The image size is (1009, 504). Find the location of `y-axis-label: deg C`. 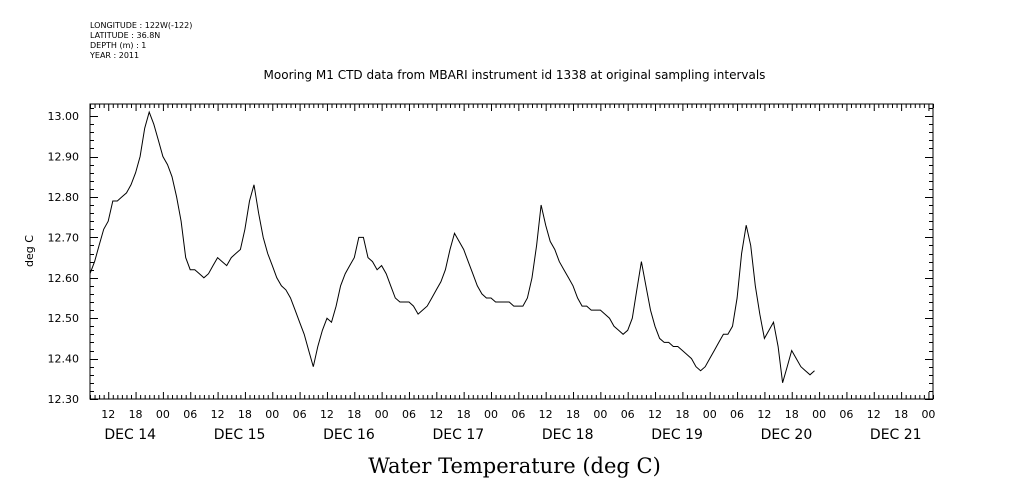

y-axis-label: deg C is located at coordinates (29, 251).